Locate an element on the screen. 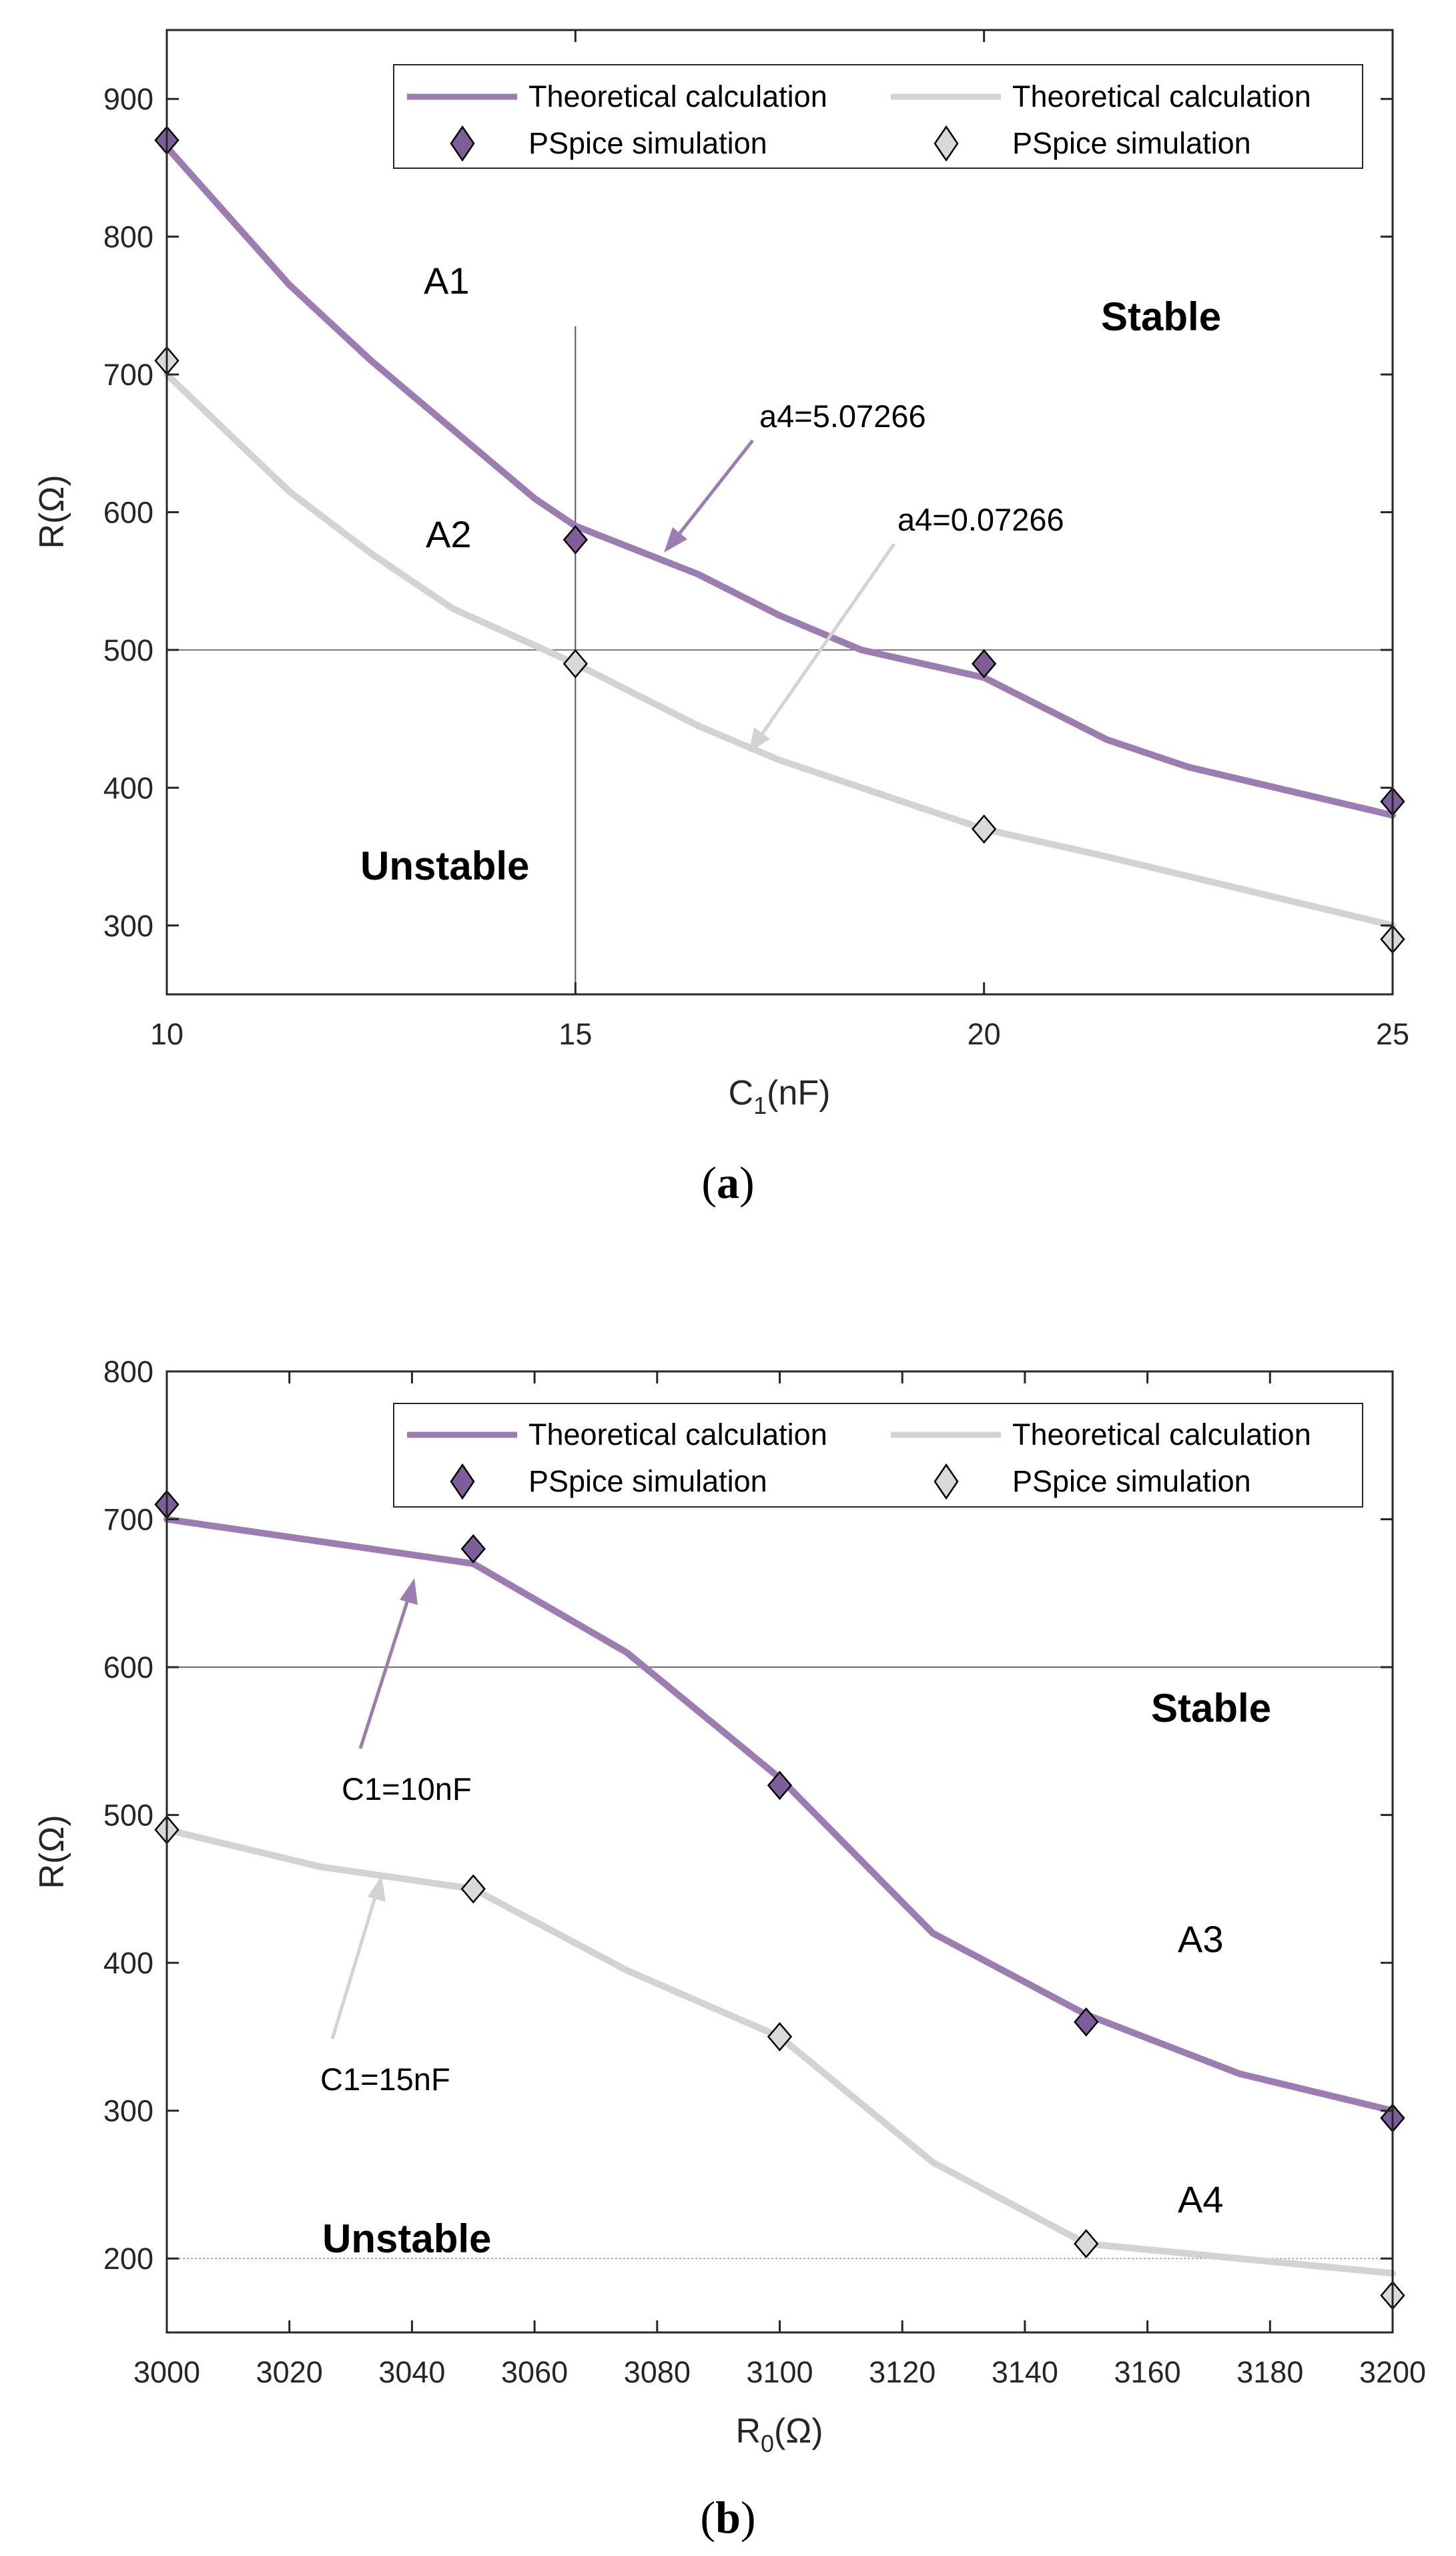  caption-a: (a) is located at coordinates (727, 1182).